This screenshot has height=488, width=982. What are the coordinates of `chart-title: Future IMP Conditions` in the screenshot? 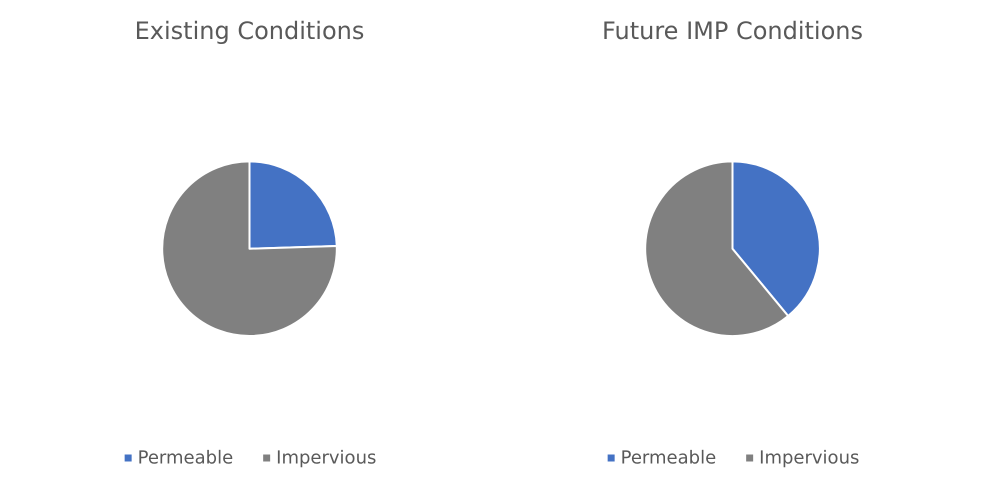 It's located at (732, 31).